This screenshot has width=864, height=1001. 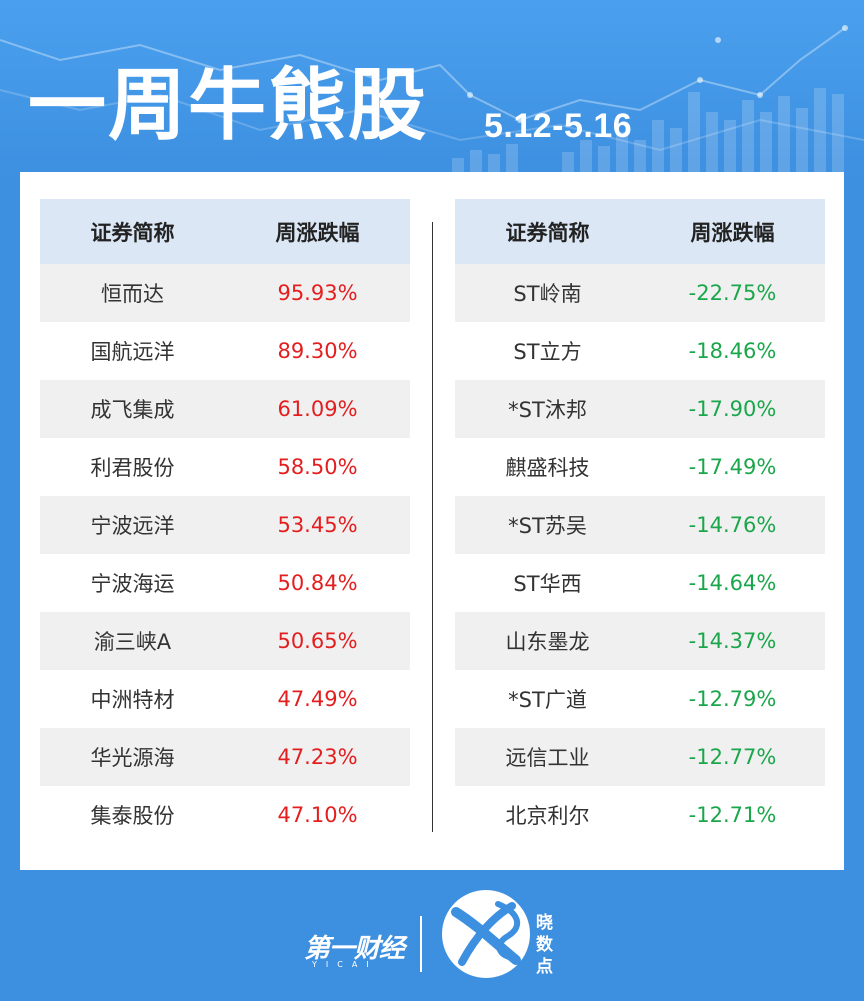 What do you see at coordinates (547, 410) in the screenshot?
I see `stock-name: *ST沐邦` at bounding box center [547, 410].